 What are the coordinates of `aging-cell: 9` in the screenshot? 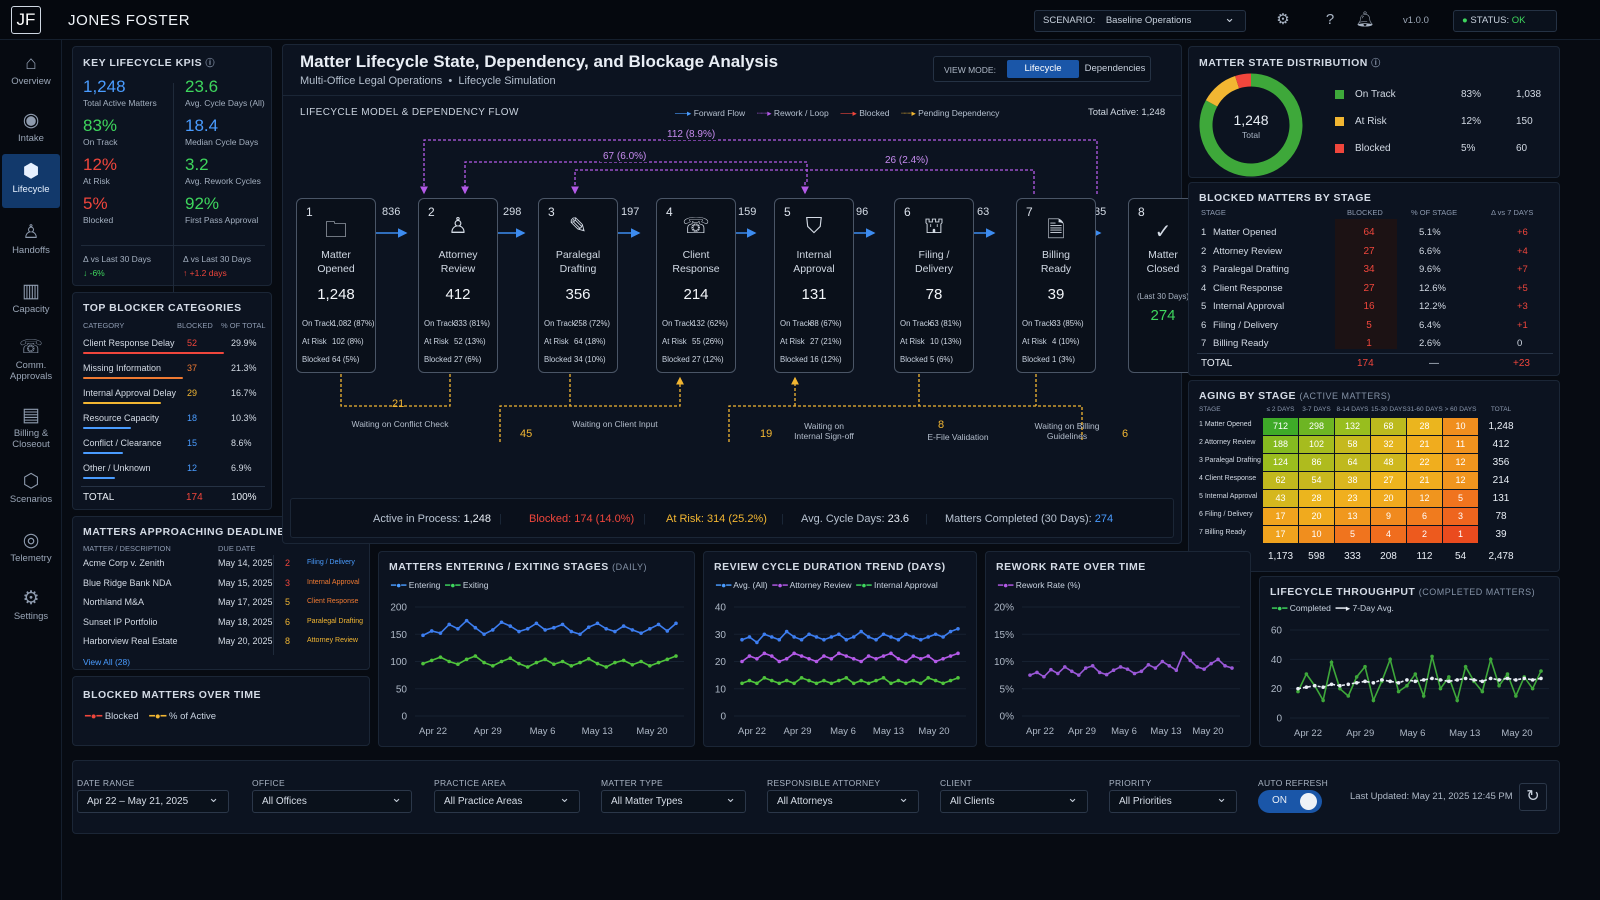 It's located at (1388, 516).